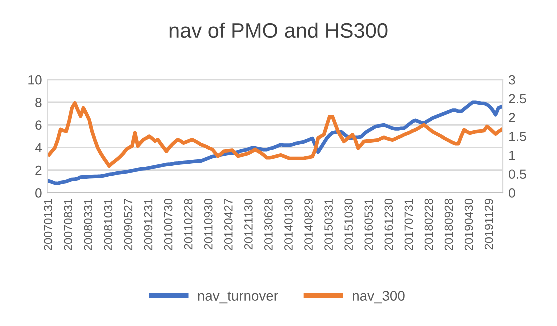 The width and height of the screenshot is (557, 326). I want to click on y2-tick-label: 0.5, so click(517, 175).